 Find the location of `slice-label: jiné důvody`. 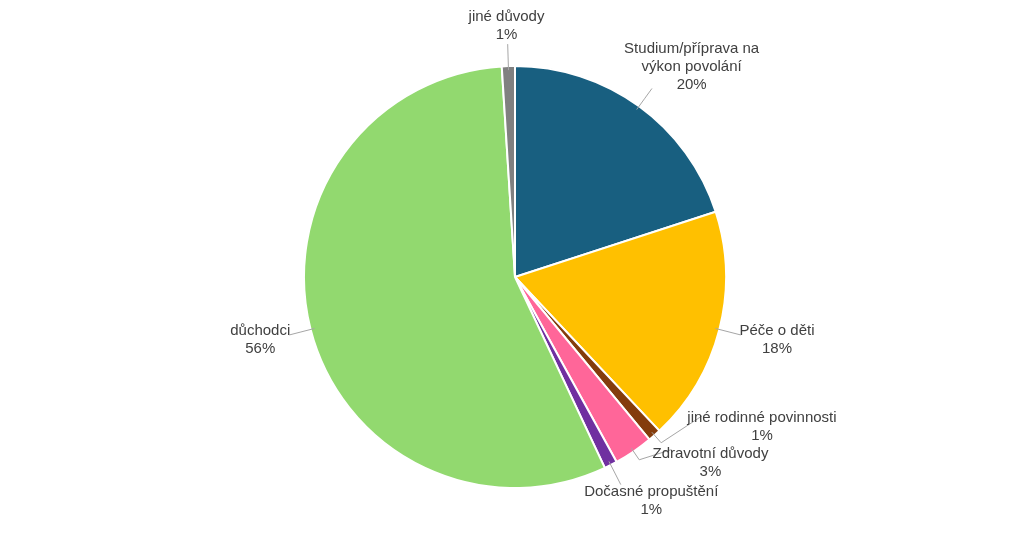

slice-label: jiné důvody is located at coordinates (506, 16).